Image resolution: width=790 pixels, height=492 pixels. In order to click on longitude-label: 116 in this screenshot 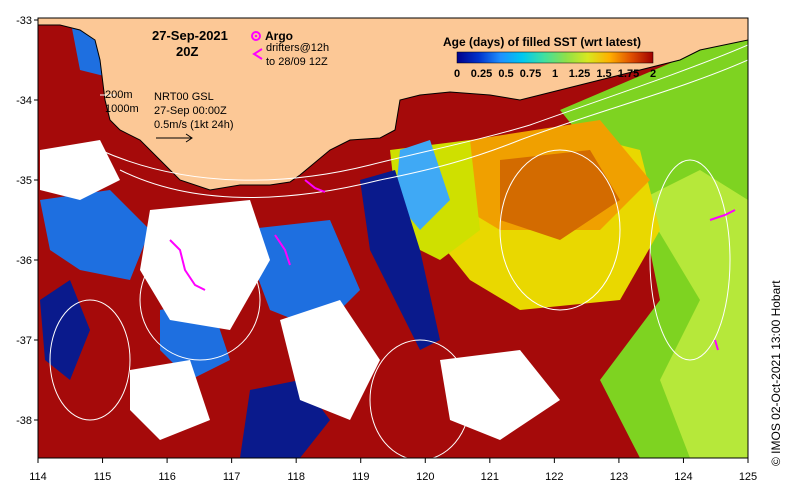, I will do `click(167, 477)`.